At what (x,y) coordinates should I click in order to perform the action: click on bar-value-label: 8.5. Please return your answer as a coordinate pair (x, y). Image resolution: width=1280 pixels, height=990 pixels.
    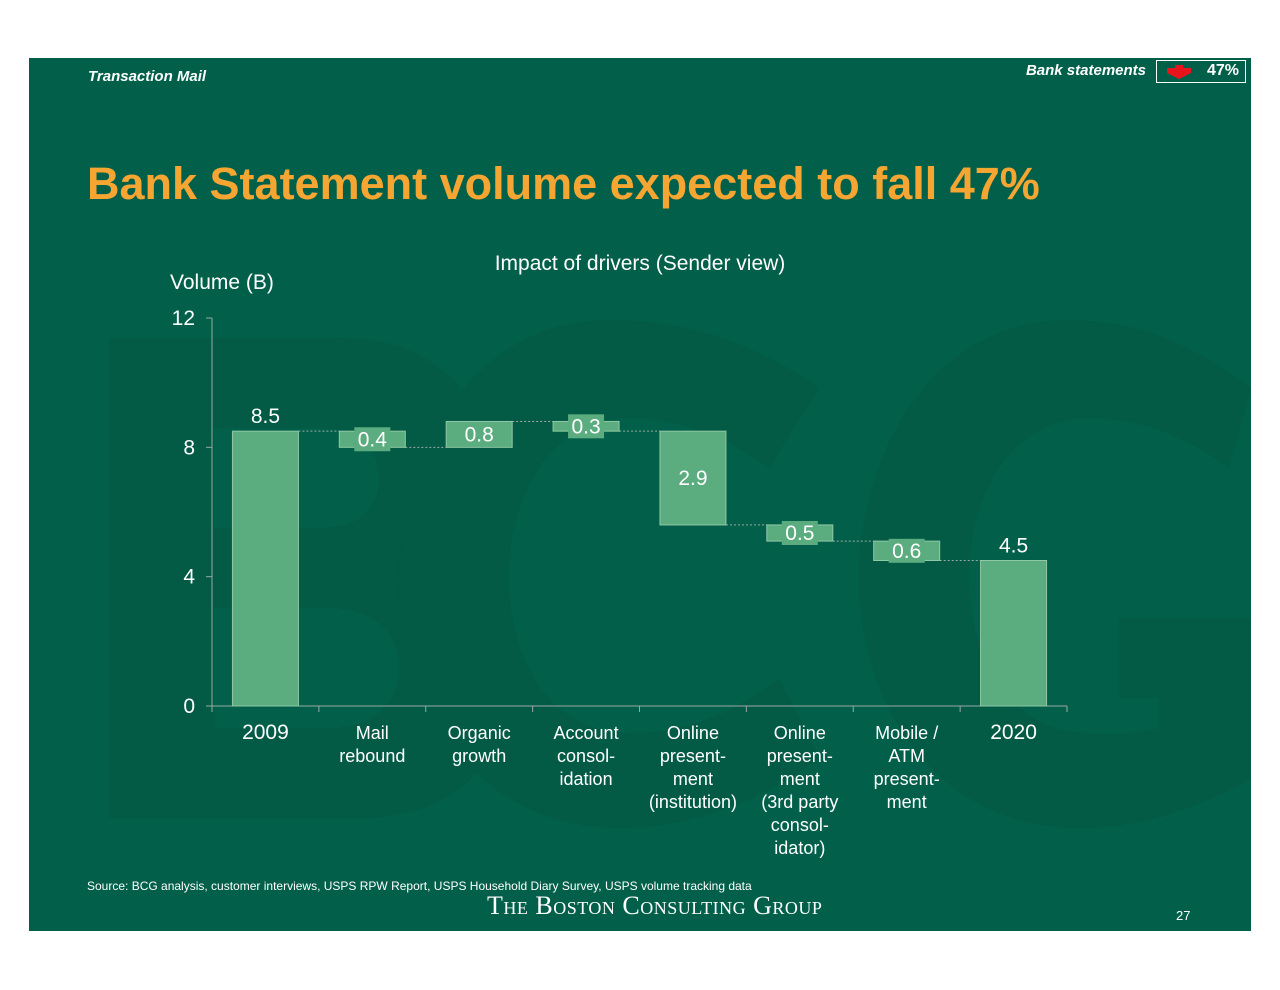
    Looking at the image, I should click on (265, 416).